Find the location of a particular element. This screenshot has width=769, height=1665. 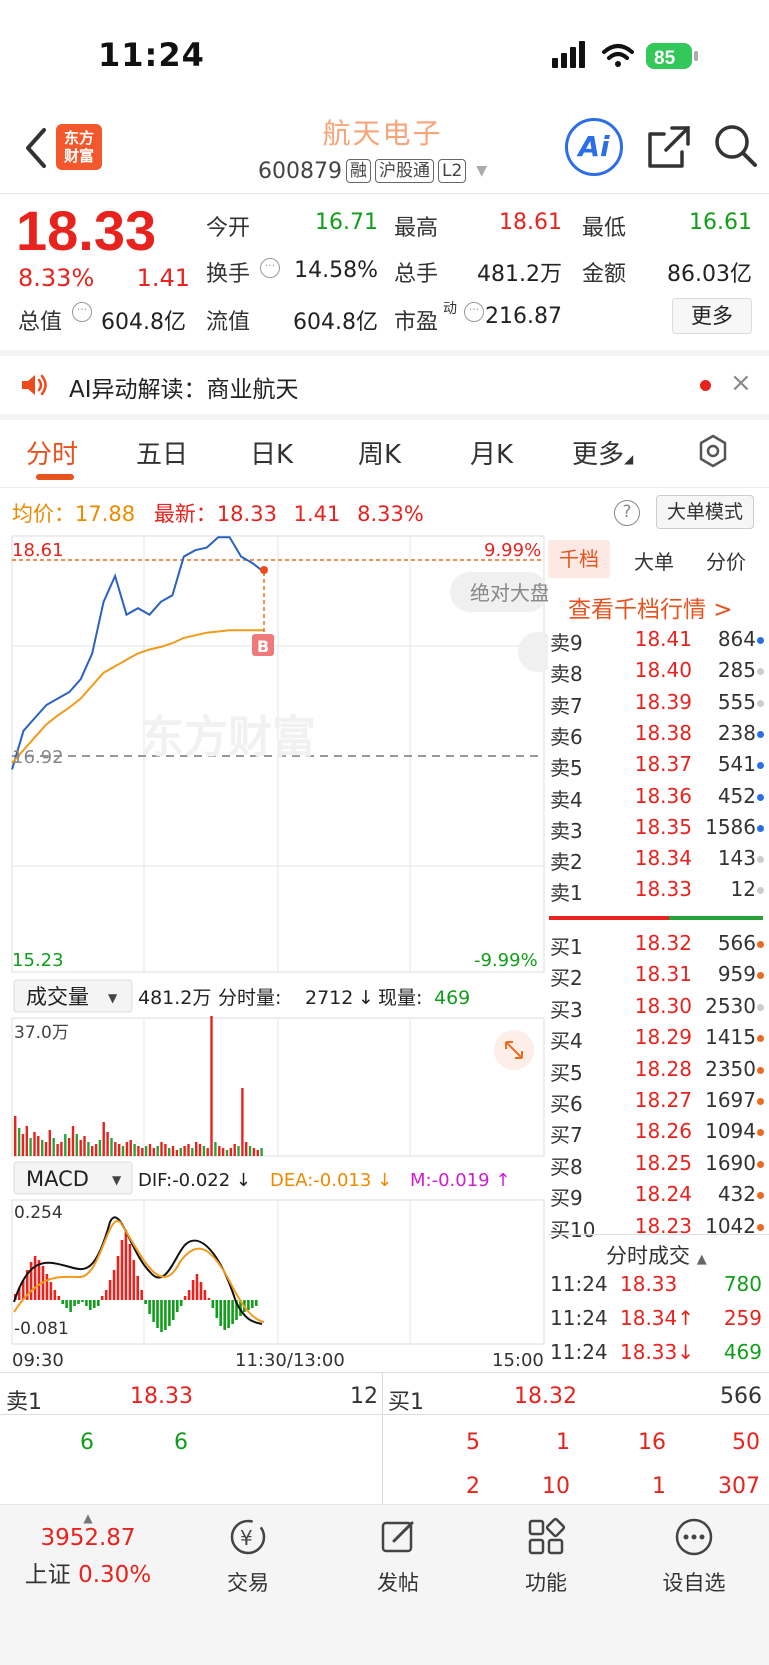

bid-row: 买3 18.30 2530 is located at coordinates (657, 1009).